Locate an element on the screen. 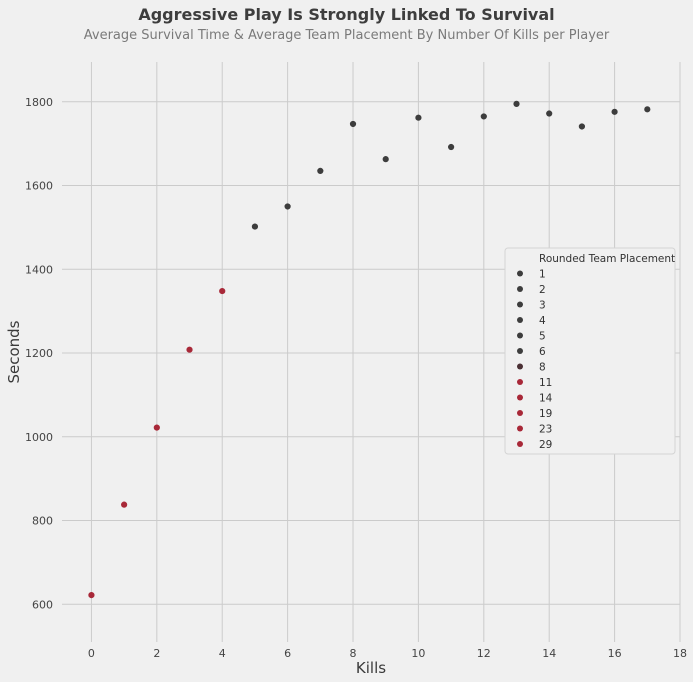 The height and width of the screenshot is (682, 693). x-tick-label: 2 is located at coordinates (156, 653).